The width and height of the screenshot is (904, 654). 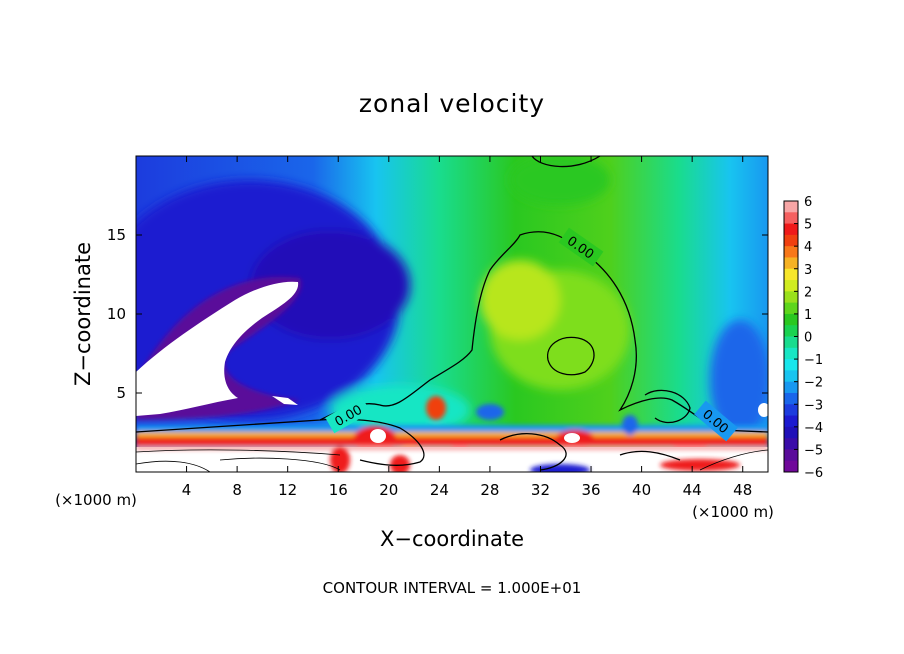 I want to click on colorbar-tick-label: 4, so click(x=808, y=247).